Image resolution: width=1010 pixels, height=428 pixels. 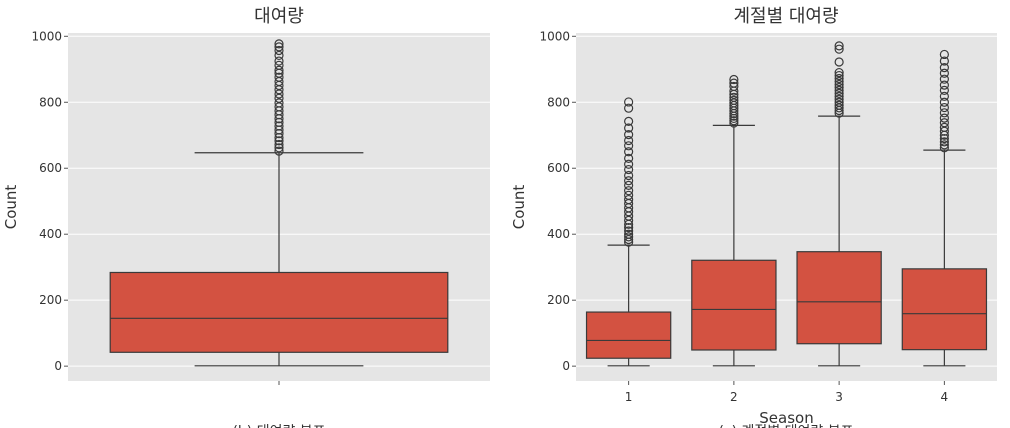 What do you see at coordinates (944, 226) in the screenshot?
I see `box-4: 4` at bounding box center [944, 226].